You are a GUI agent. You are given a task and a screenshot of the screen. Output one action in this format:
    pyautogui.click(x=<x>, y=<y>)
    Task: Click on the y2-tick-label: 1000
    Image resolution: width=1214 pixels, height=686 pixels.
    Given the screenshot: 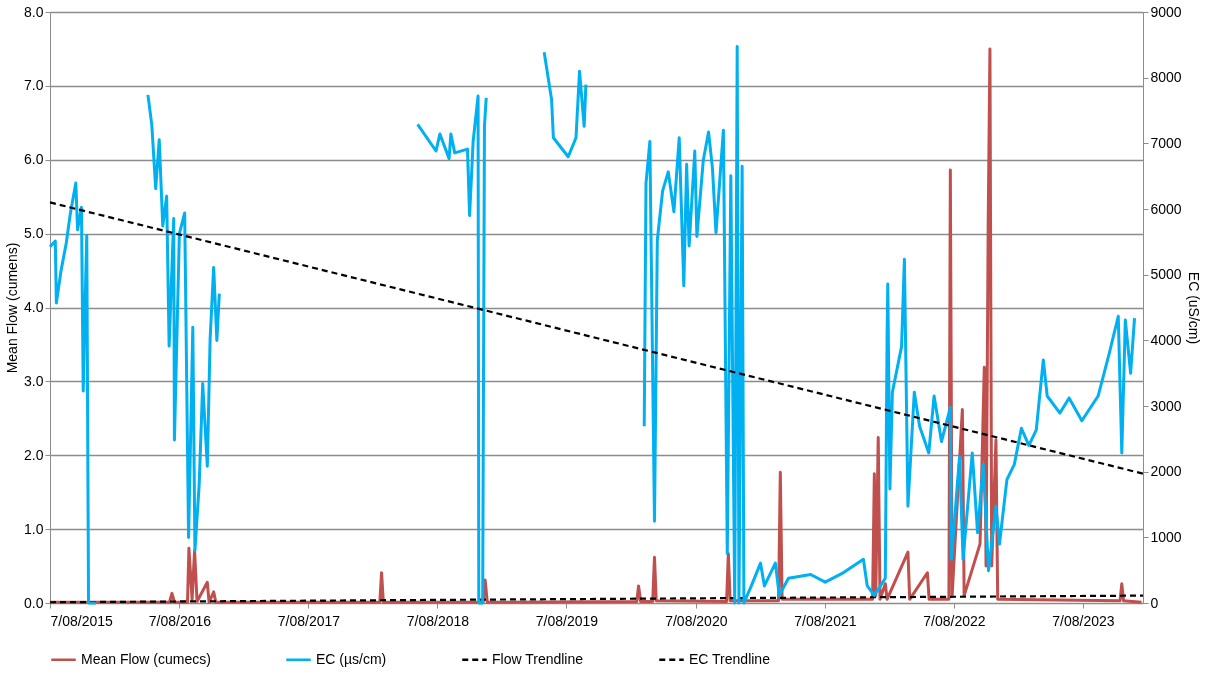 What is the action you would take?
    pyautogui.click(x=1166, y=536)
    